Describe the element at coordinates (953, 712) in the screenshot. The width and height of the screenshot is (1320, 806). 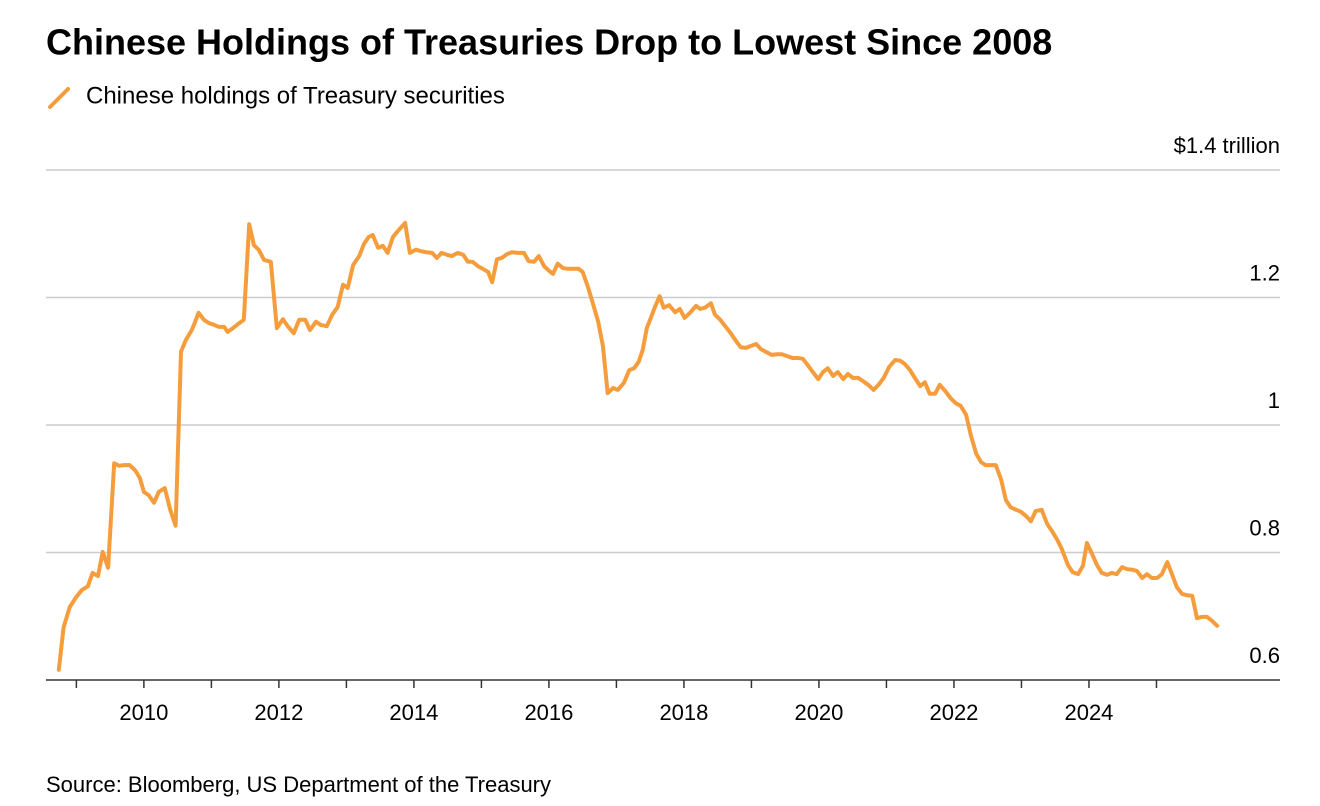
I see `x-tick-label: 2022` at that location.